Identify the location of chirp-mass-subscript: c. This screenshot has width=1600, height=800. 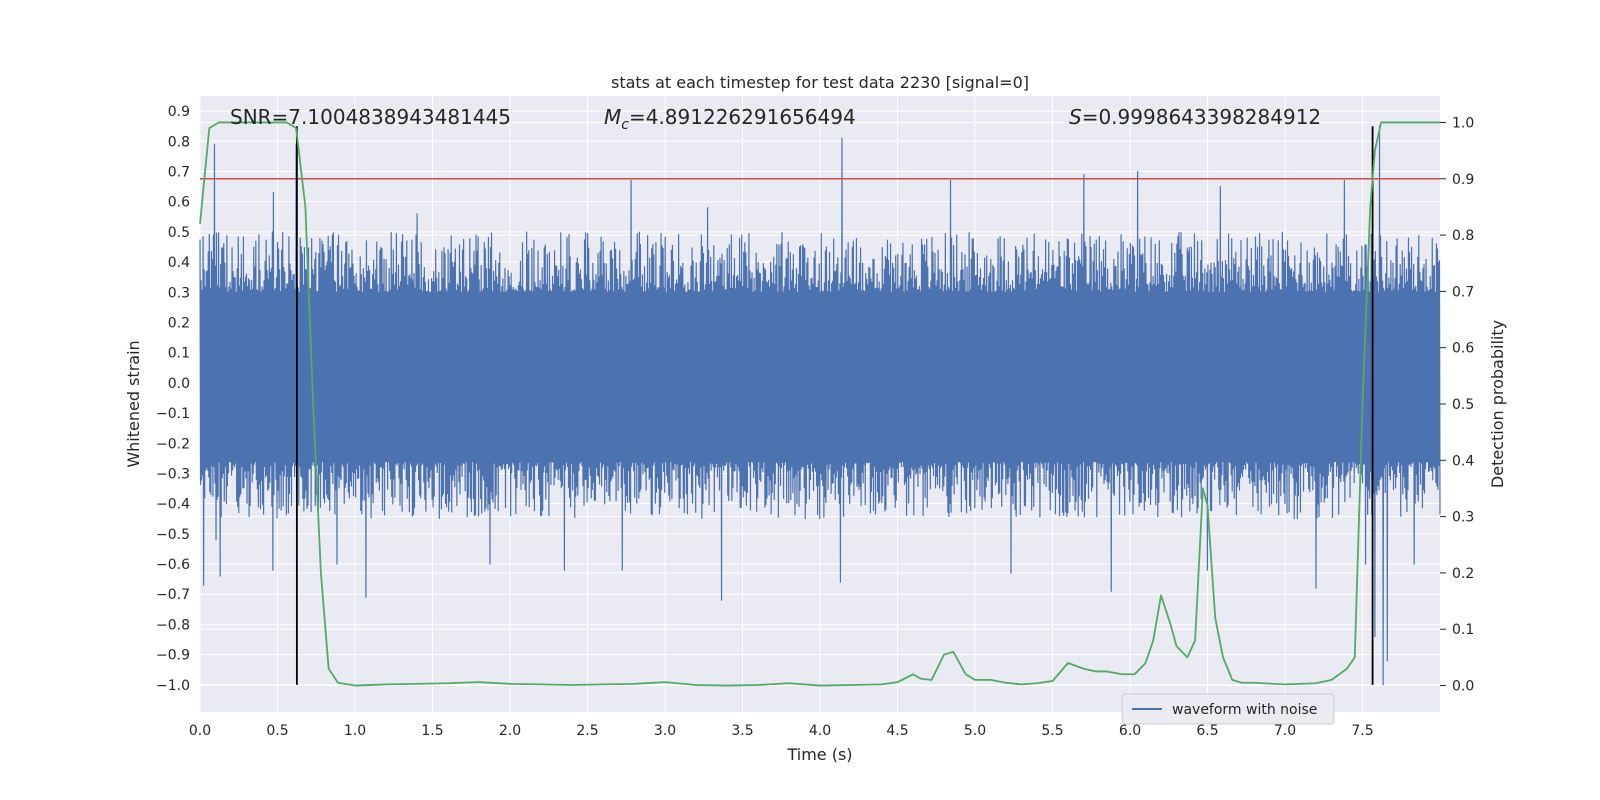
(625, 125).